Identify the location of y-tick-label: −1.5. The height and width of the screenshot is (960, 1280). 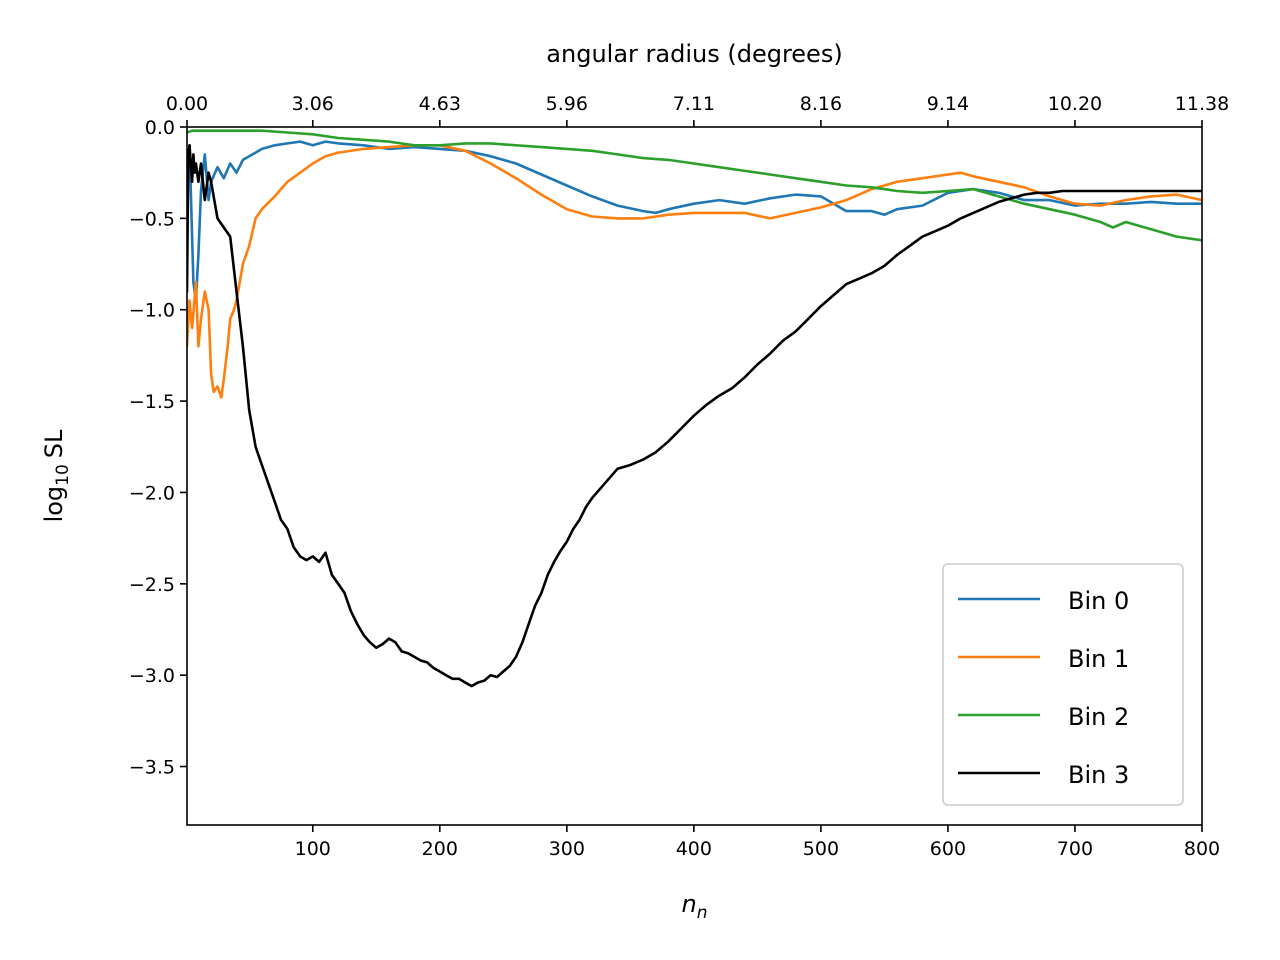
(152, 402).